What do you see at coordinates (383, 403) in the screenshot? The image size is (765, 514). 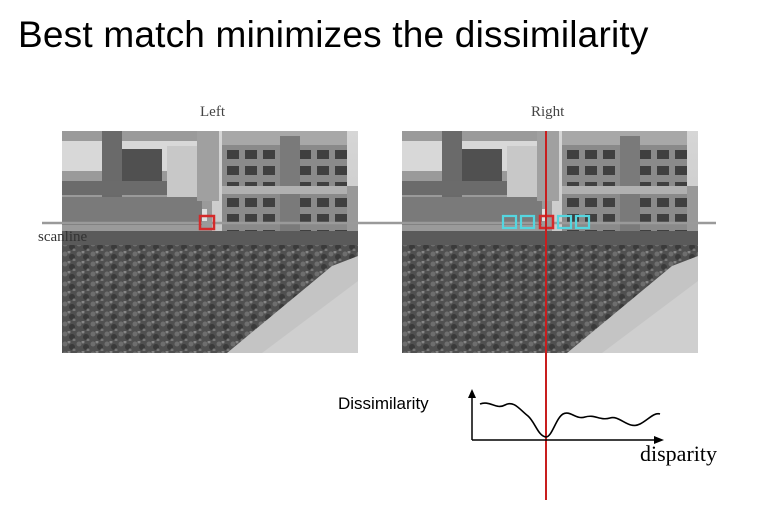 I see `plot-y-label: Dissimilarity` at bounding box center [383, 403].